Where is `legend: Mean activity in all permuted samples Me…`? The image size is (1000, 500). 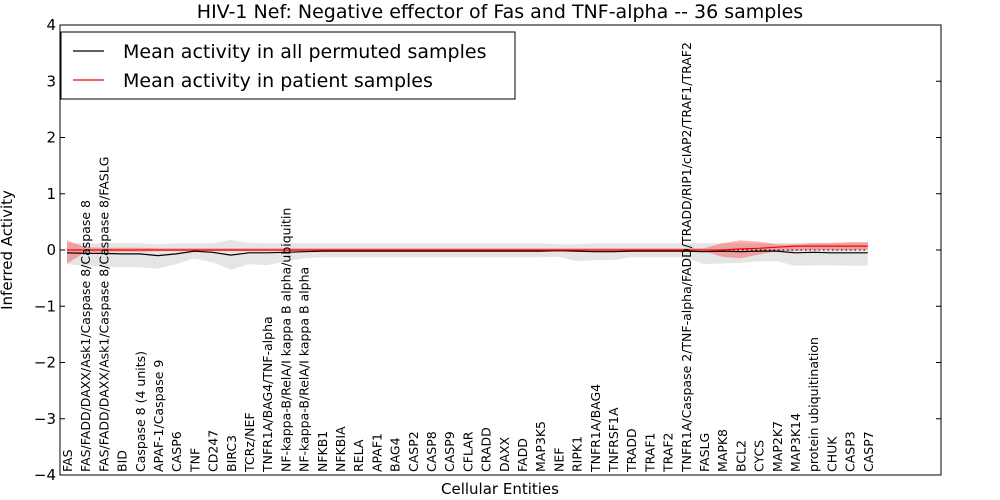 legend: Mean activity in all permuted samples Me… is located at coordinates (288, 65).